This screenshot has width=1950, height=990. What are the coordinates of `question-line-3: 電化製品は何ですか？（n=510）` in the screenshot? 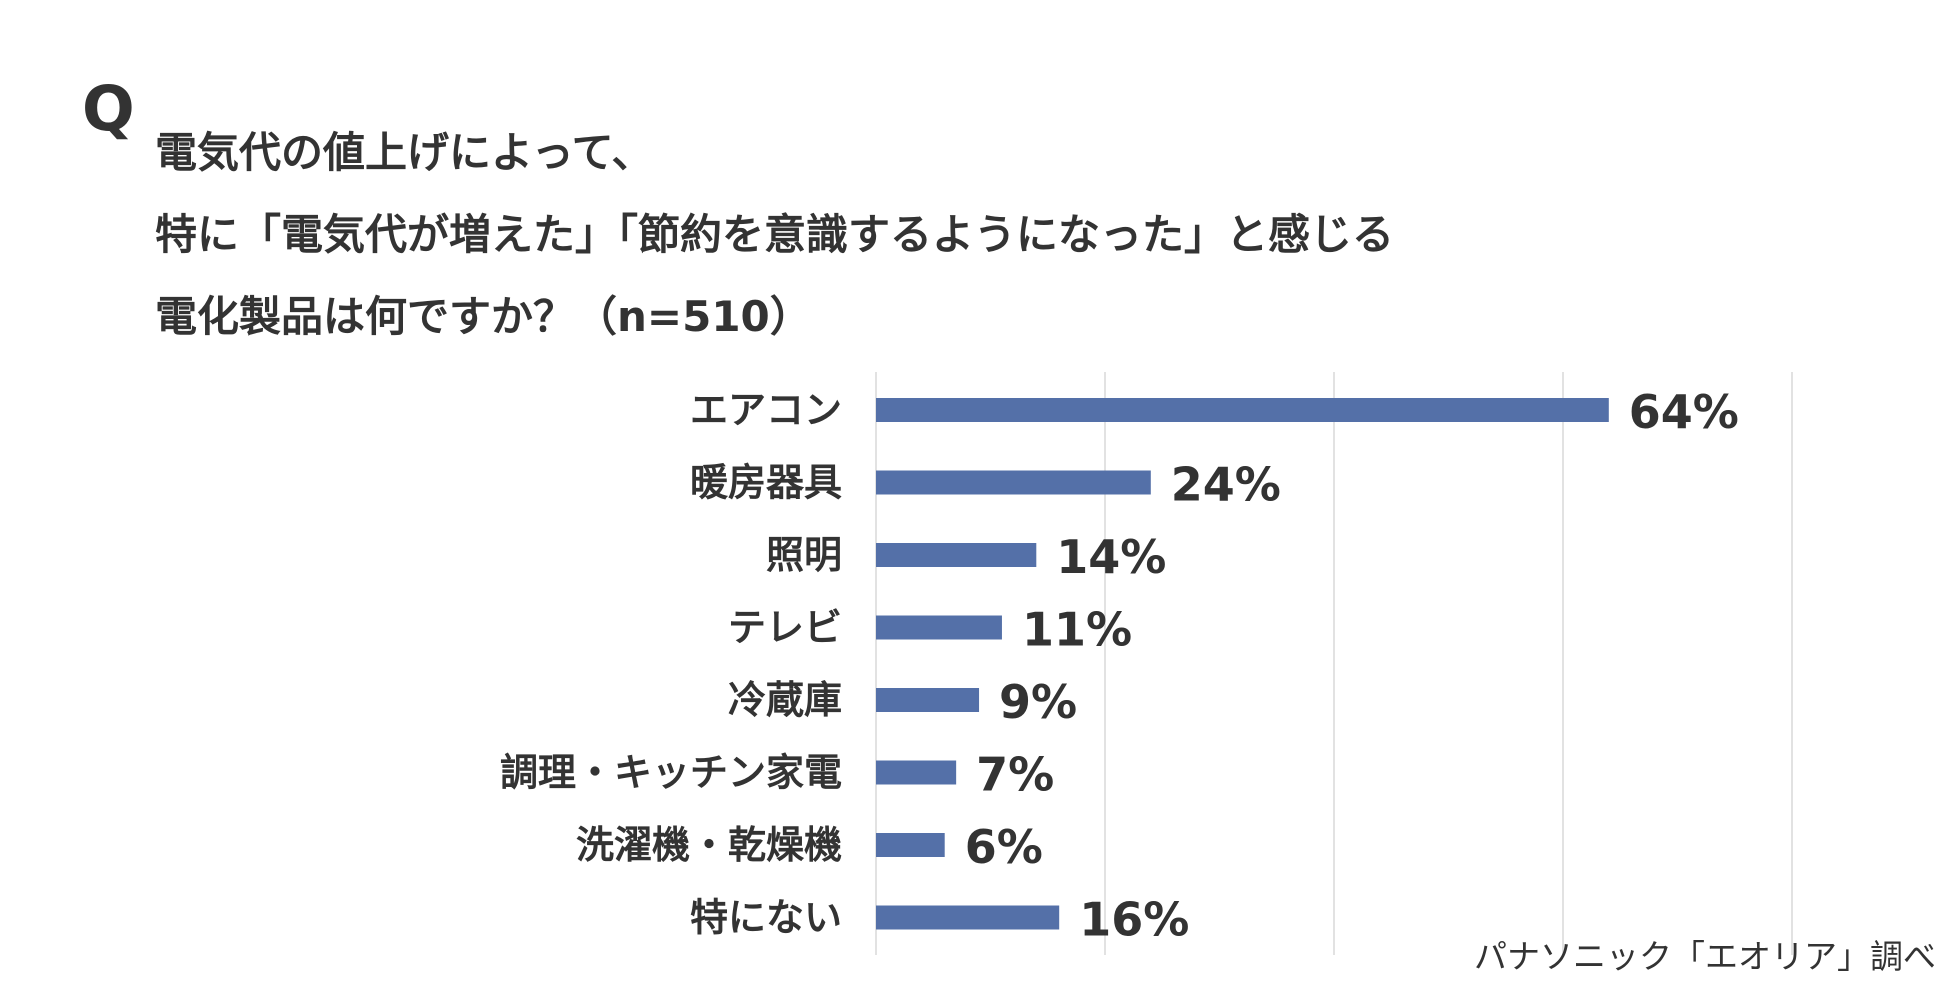 It's located at (483, 316).